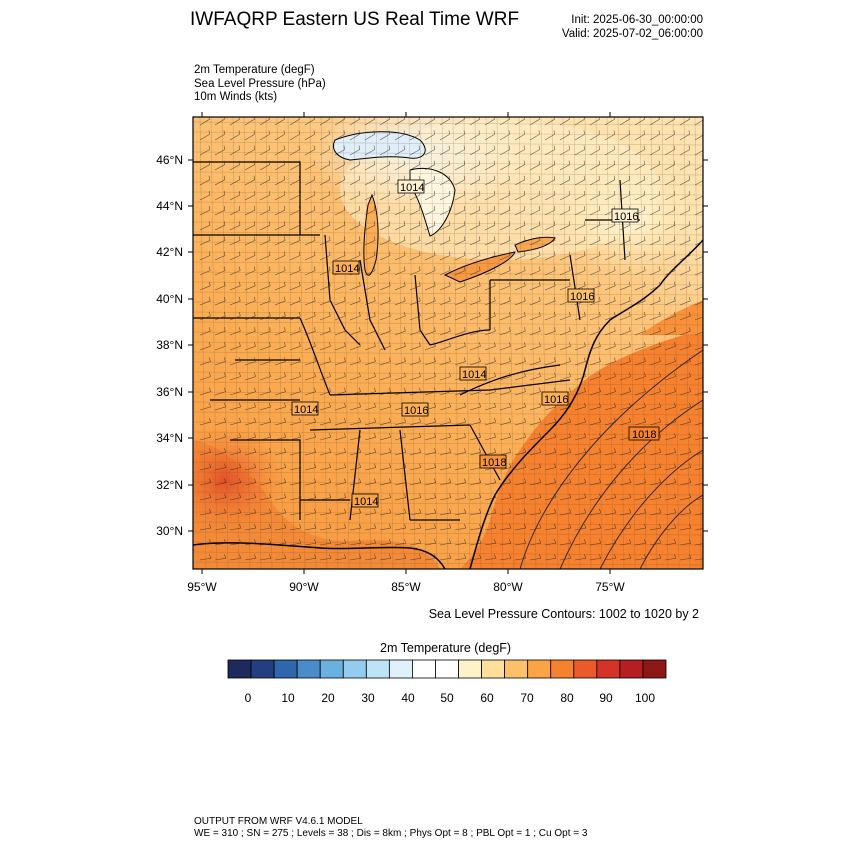 The height and width of the screenshot is (850, 850). What do you see at coordinates (169, 252) in the screenshot?
I see `lat-label: 42°N` at bounding box center [169, 252].